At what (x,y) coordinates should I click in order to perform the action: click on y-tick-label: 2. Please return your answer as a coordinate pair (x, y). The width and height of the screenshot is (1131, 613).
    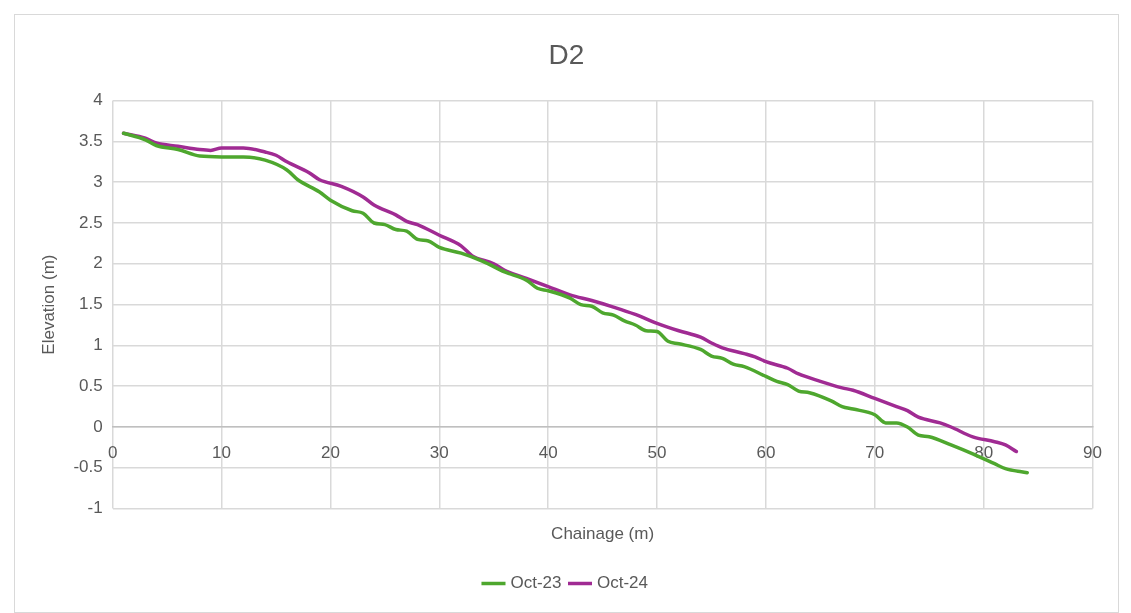
    Looking at the image, I should click on (98, 263).